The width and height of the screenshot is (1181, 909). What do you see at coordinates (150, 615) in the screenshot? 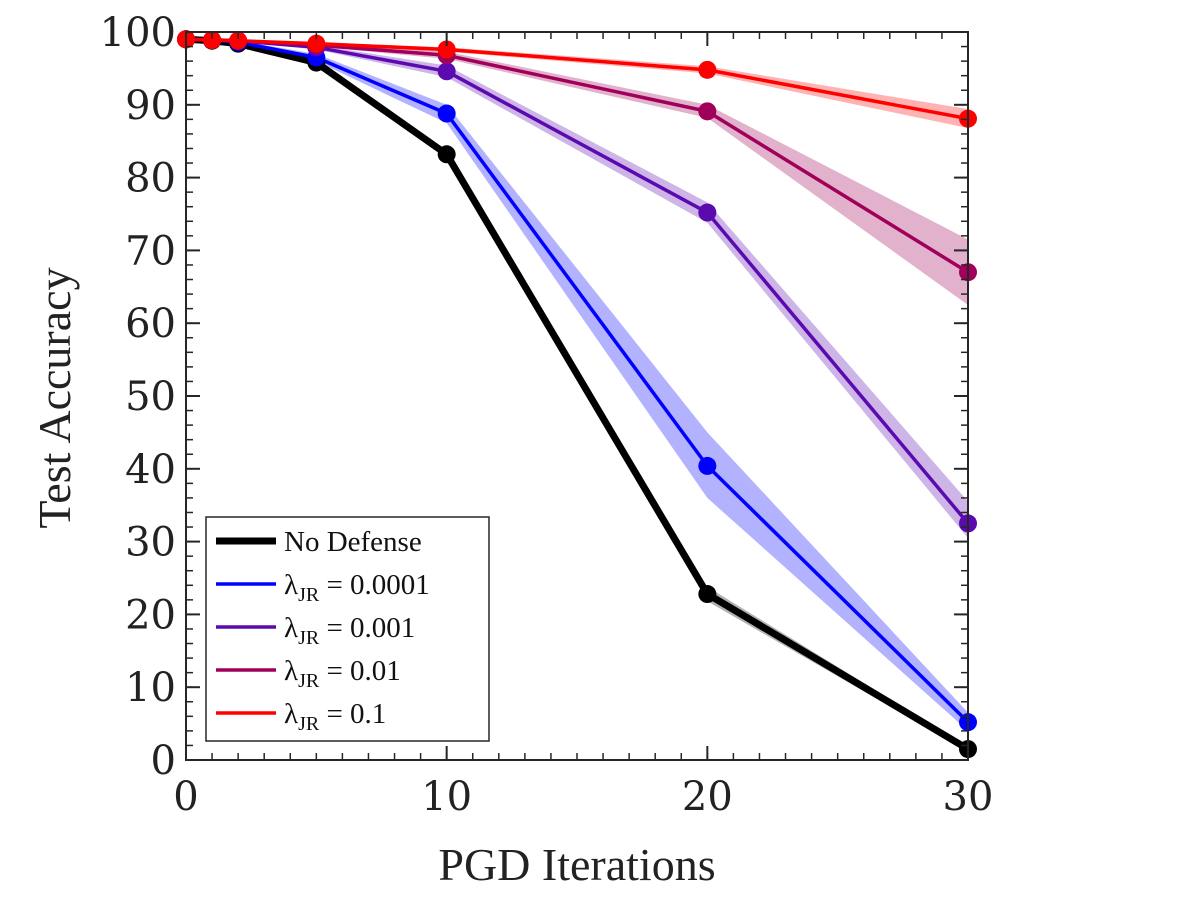
I see `y-tick-label: 20` at bounding box center [150, 615].